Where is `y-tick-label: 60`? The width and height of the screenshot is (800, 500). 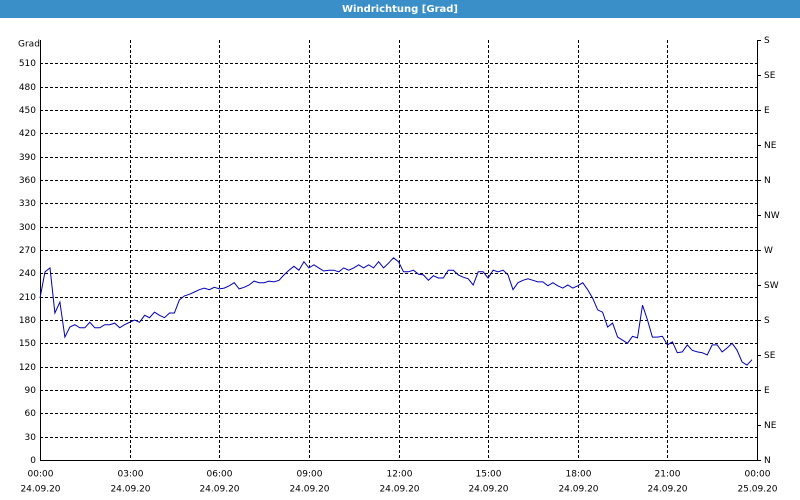
y-tick-label: 60 is located at coordinates (31, 414).